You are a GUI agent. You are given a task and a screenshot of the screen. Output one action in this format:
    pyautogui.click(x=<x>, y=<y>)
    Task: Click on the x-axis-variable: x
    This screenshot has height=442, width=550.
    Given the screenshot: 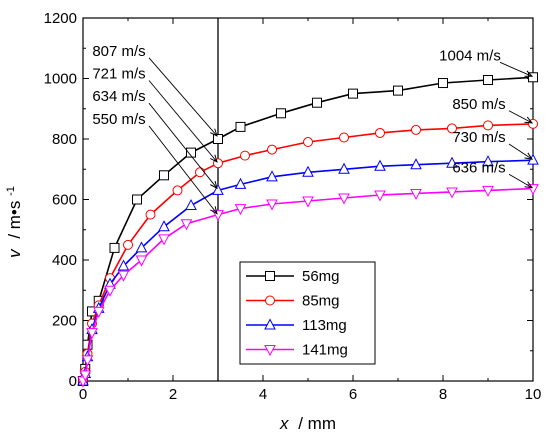 What is the action you would take?
    pyautogui.click(x=284, y=423)
    